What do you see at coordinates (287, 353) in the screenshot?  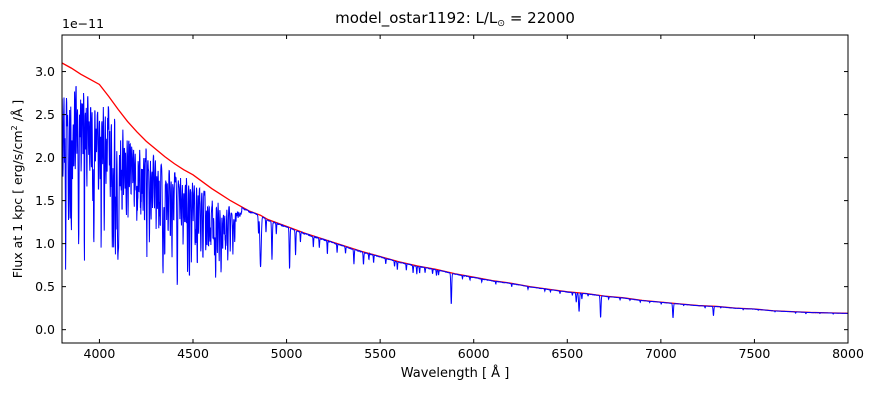 I see `x-tick-label: 5000` at bounding box center [287, 353].